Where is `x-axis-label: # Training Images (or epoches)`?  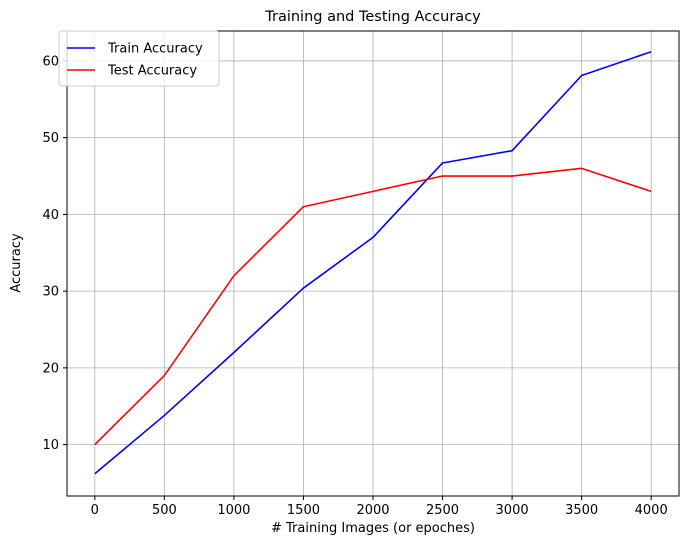 x-axis-label: # Training Images (or epoches) is located at coordinates (373, 528).